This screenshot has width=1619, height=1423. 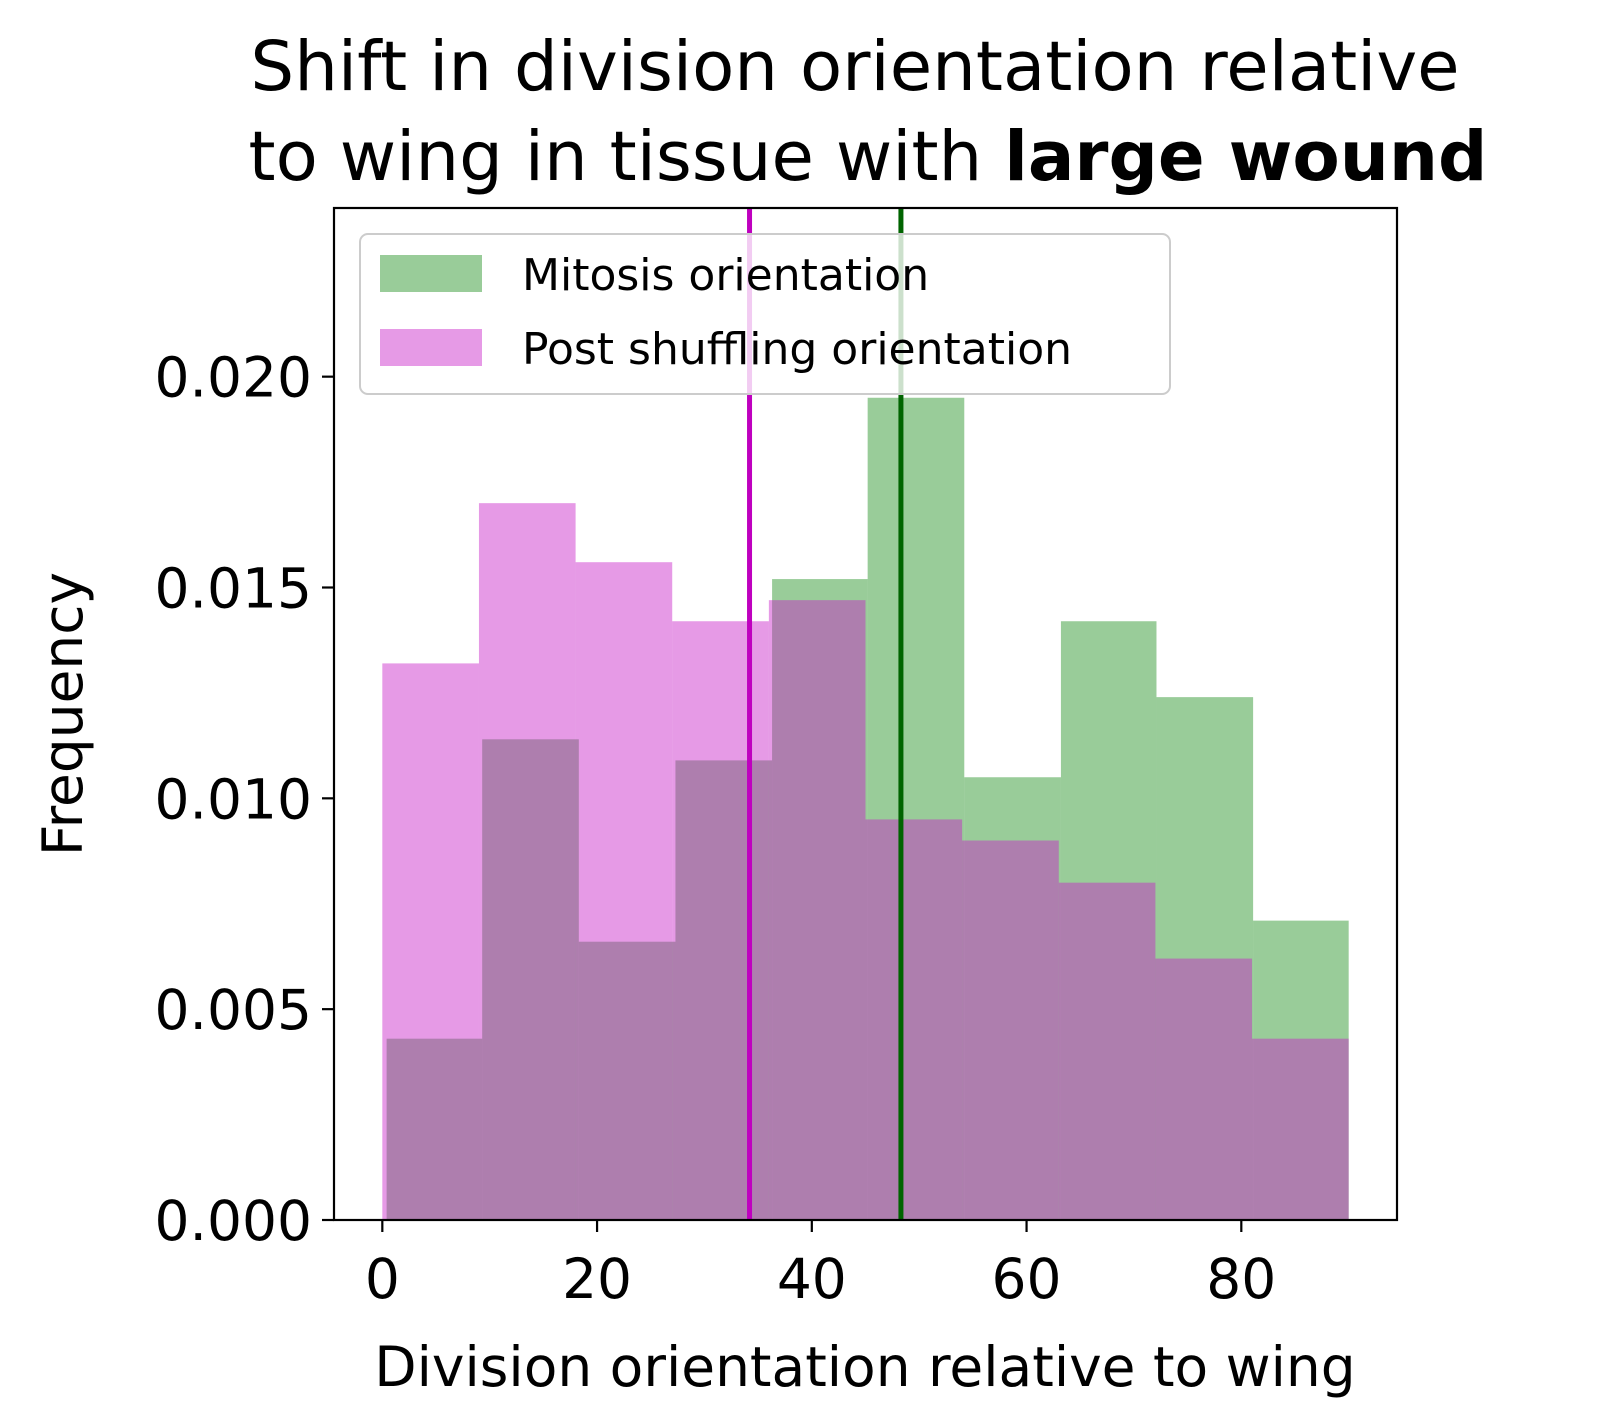 I want to click on y-axis-ticks: 0.000 0.005 0.010 0.015 0.020, so click(x=244, y=799).